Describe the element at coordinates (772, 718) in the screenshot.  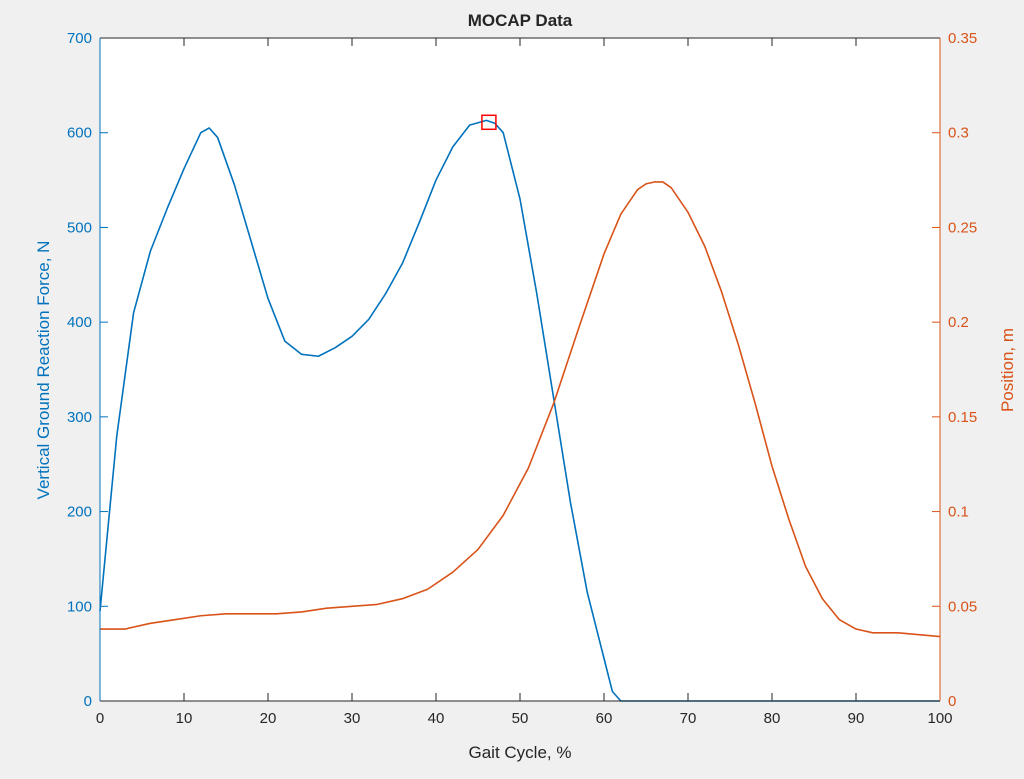
I see `x-tick-label: 80` at that location.